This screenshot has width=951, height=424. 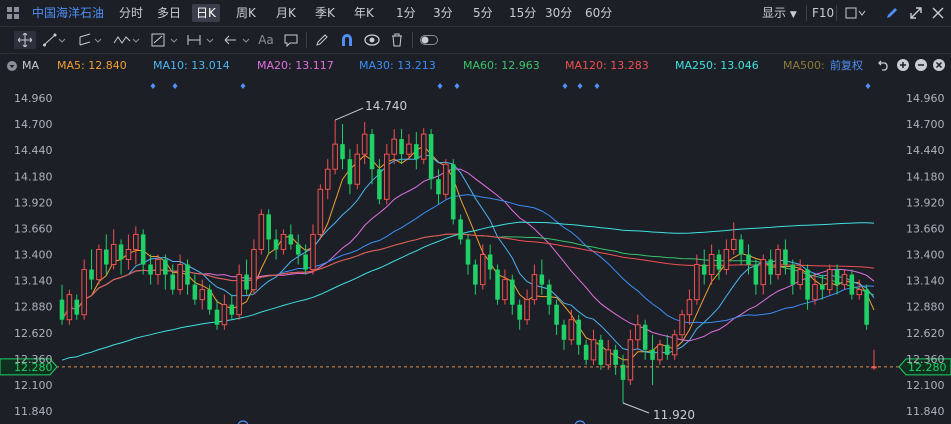 I want to click on drawing-toolbar: Aa, so click(x=475, y=40).